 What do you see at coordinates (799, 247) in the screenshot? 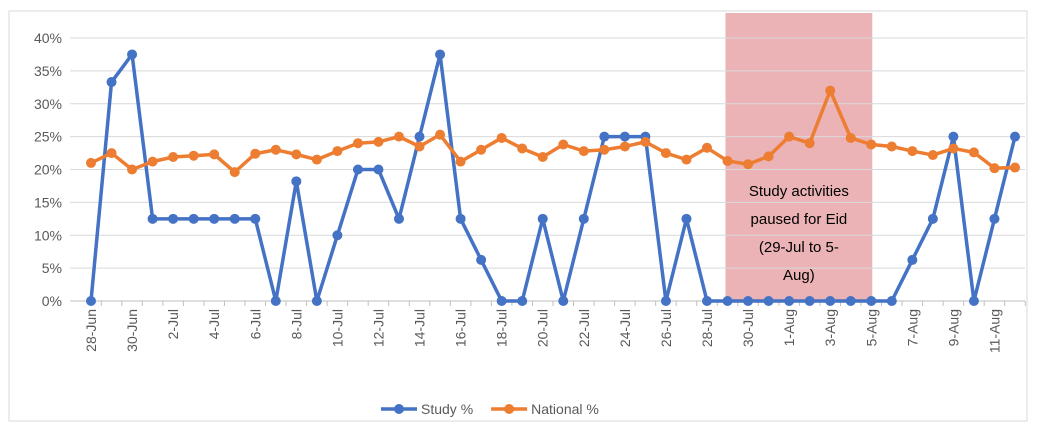
I see `annotation-text: (29-Jul to 5-` at bounding box center [799, 247].